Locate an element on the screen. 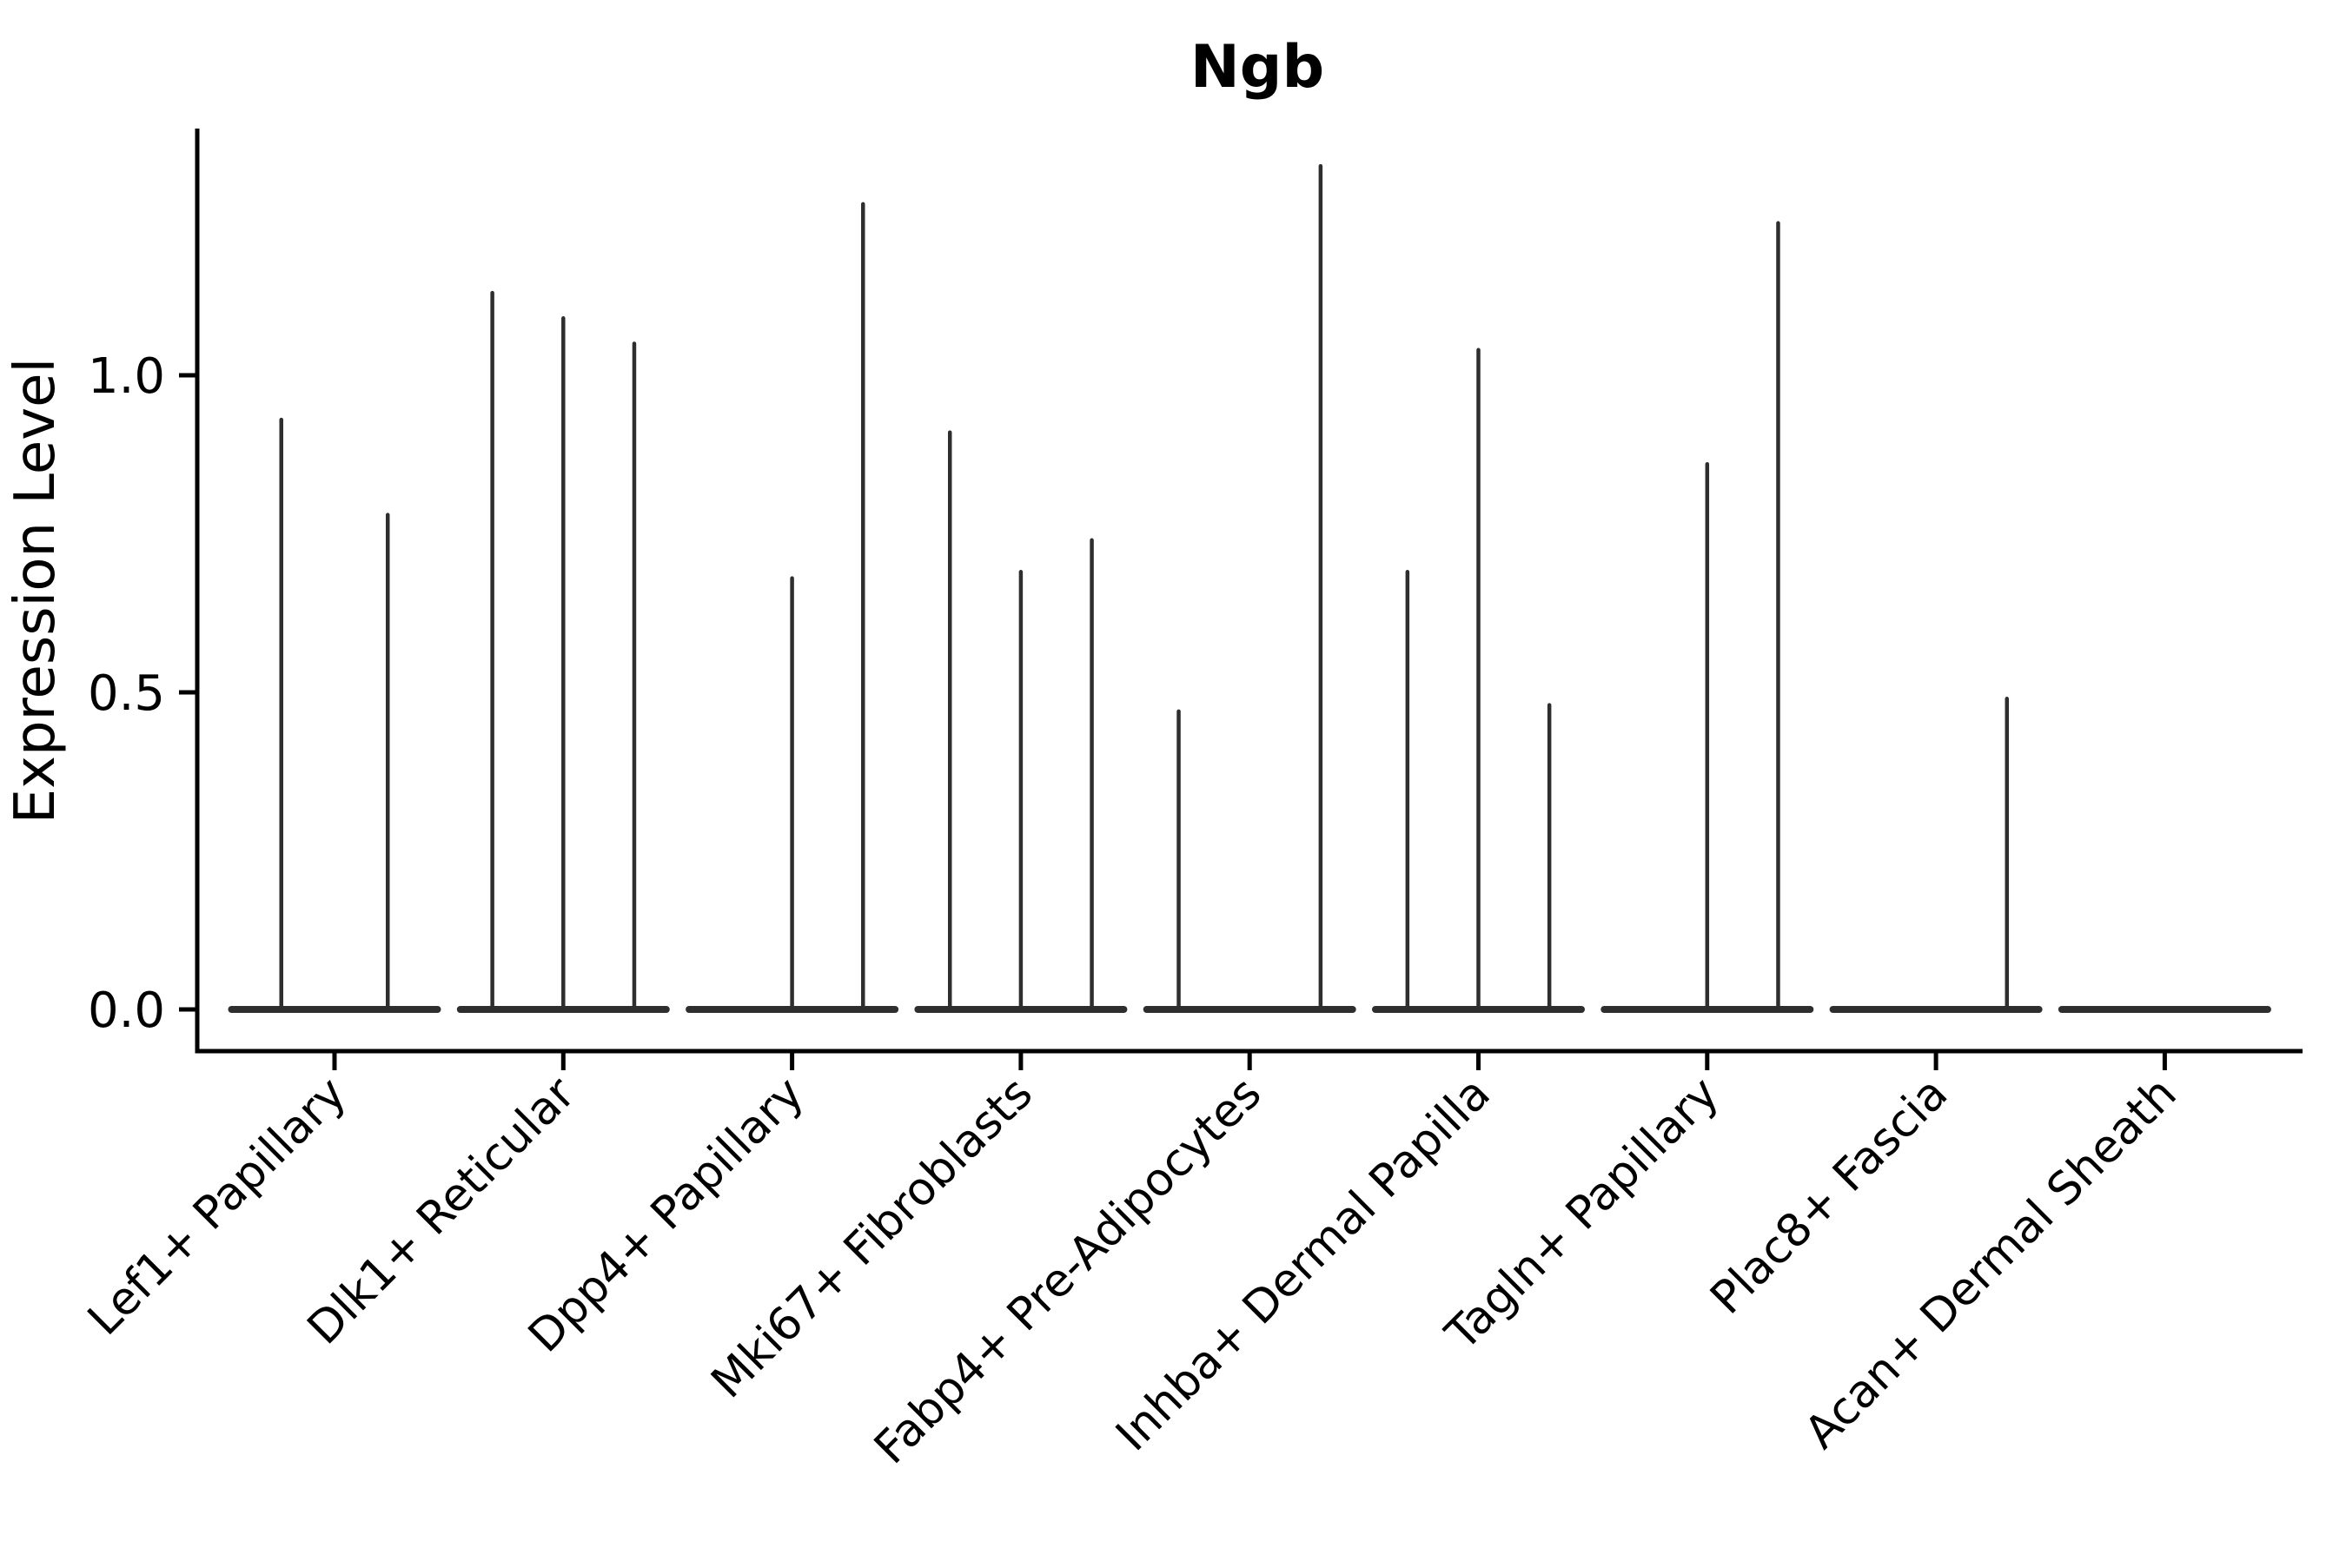 The width and height of the screenshot is (2346, 1568). y-tick-label: 0.5 is located at coordinates (127, 693).